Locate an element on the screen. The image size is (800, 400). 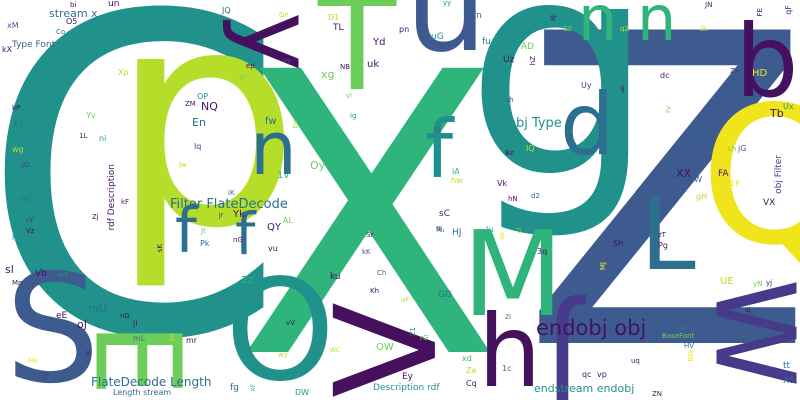
word-FN: Zj is located at coordinates (95, 217).